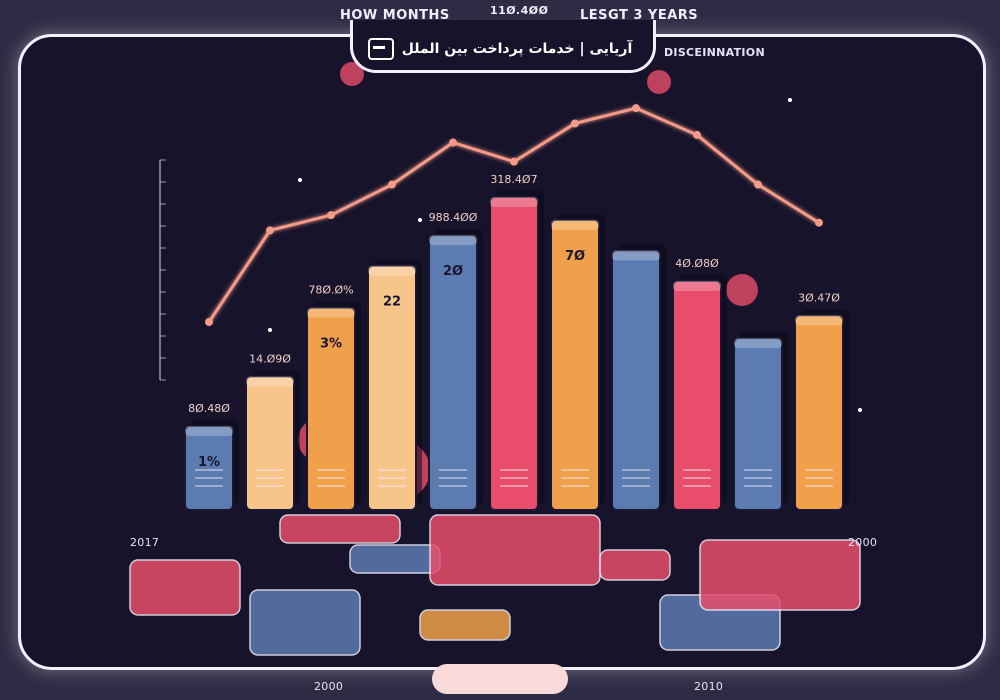  I want to click on bottom-handle, so click(500, 679).